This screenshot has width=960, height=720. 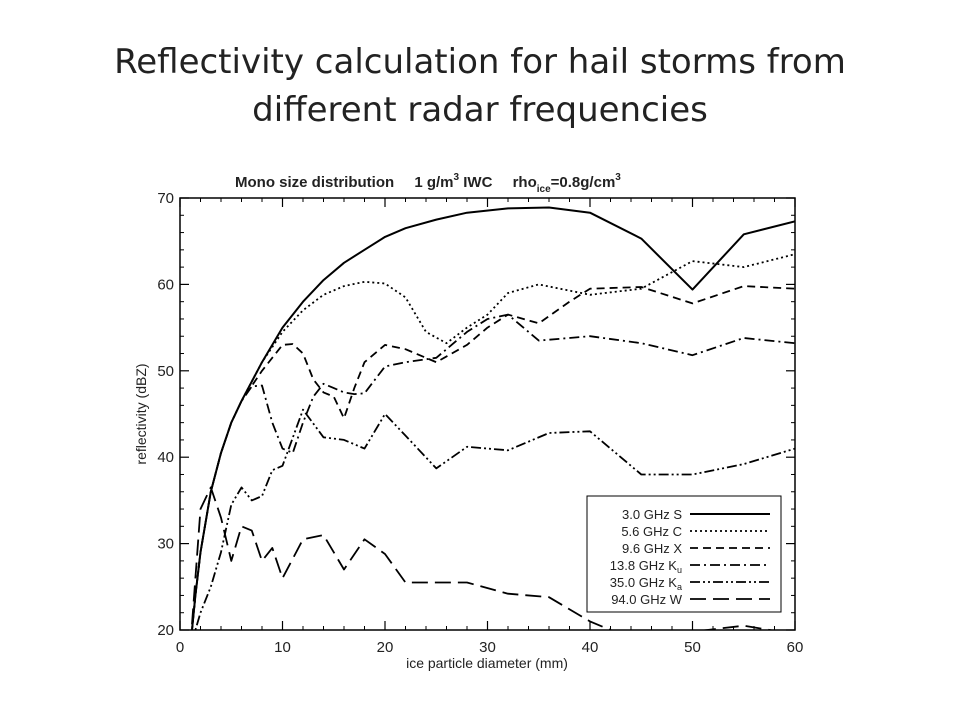 I want to click on x-tick-label-4: 40, so click(x=590, y=647).